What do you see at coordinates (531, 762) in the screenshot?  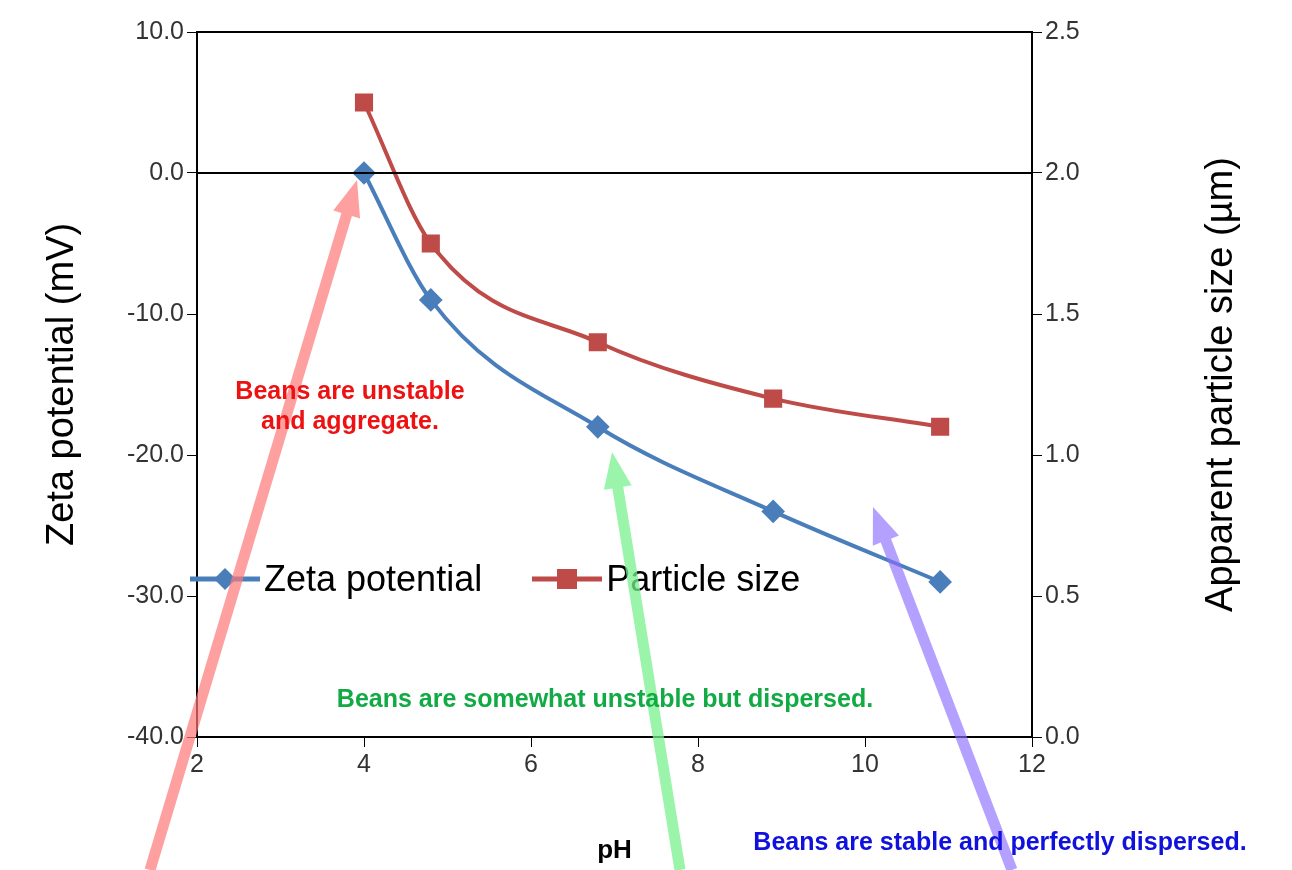 I see `x-tick-label: 6` at bounding box center [531, 762].